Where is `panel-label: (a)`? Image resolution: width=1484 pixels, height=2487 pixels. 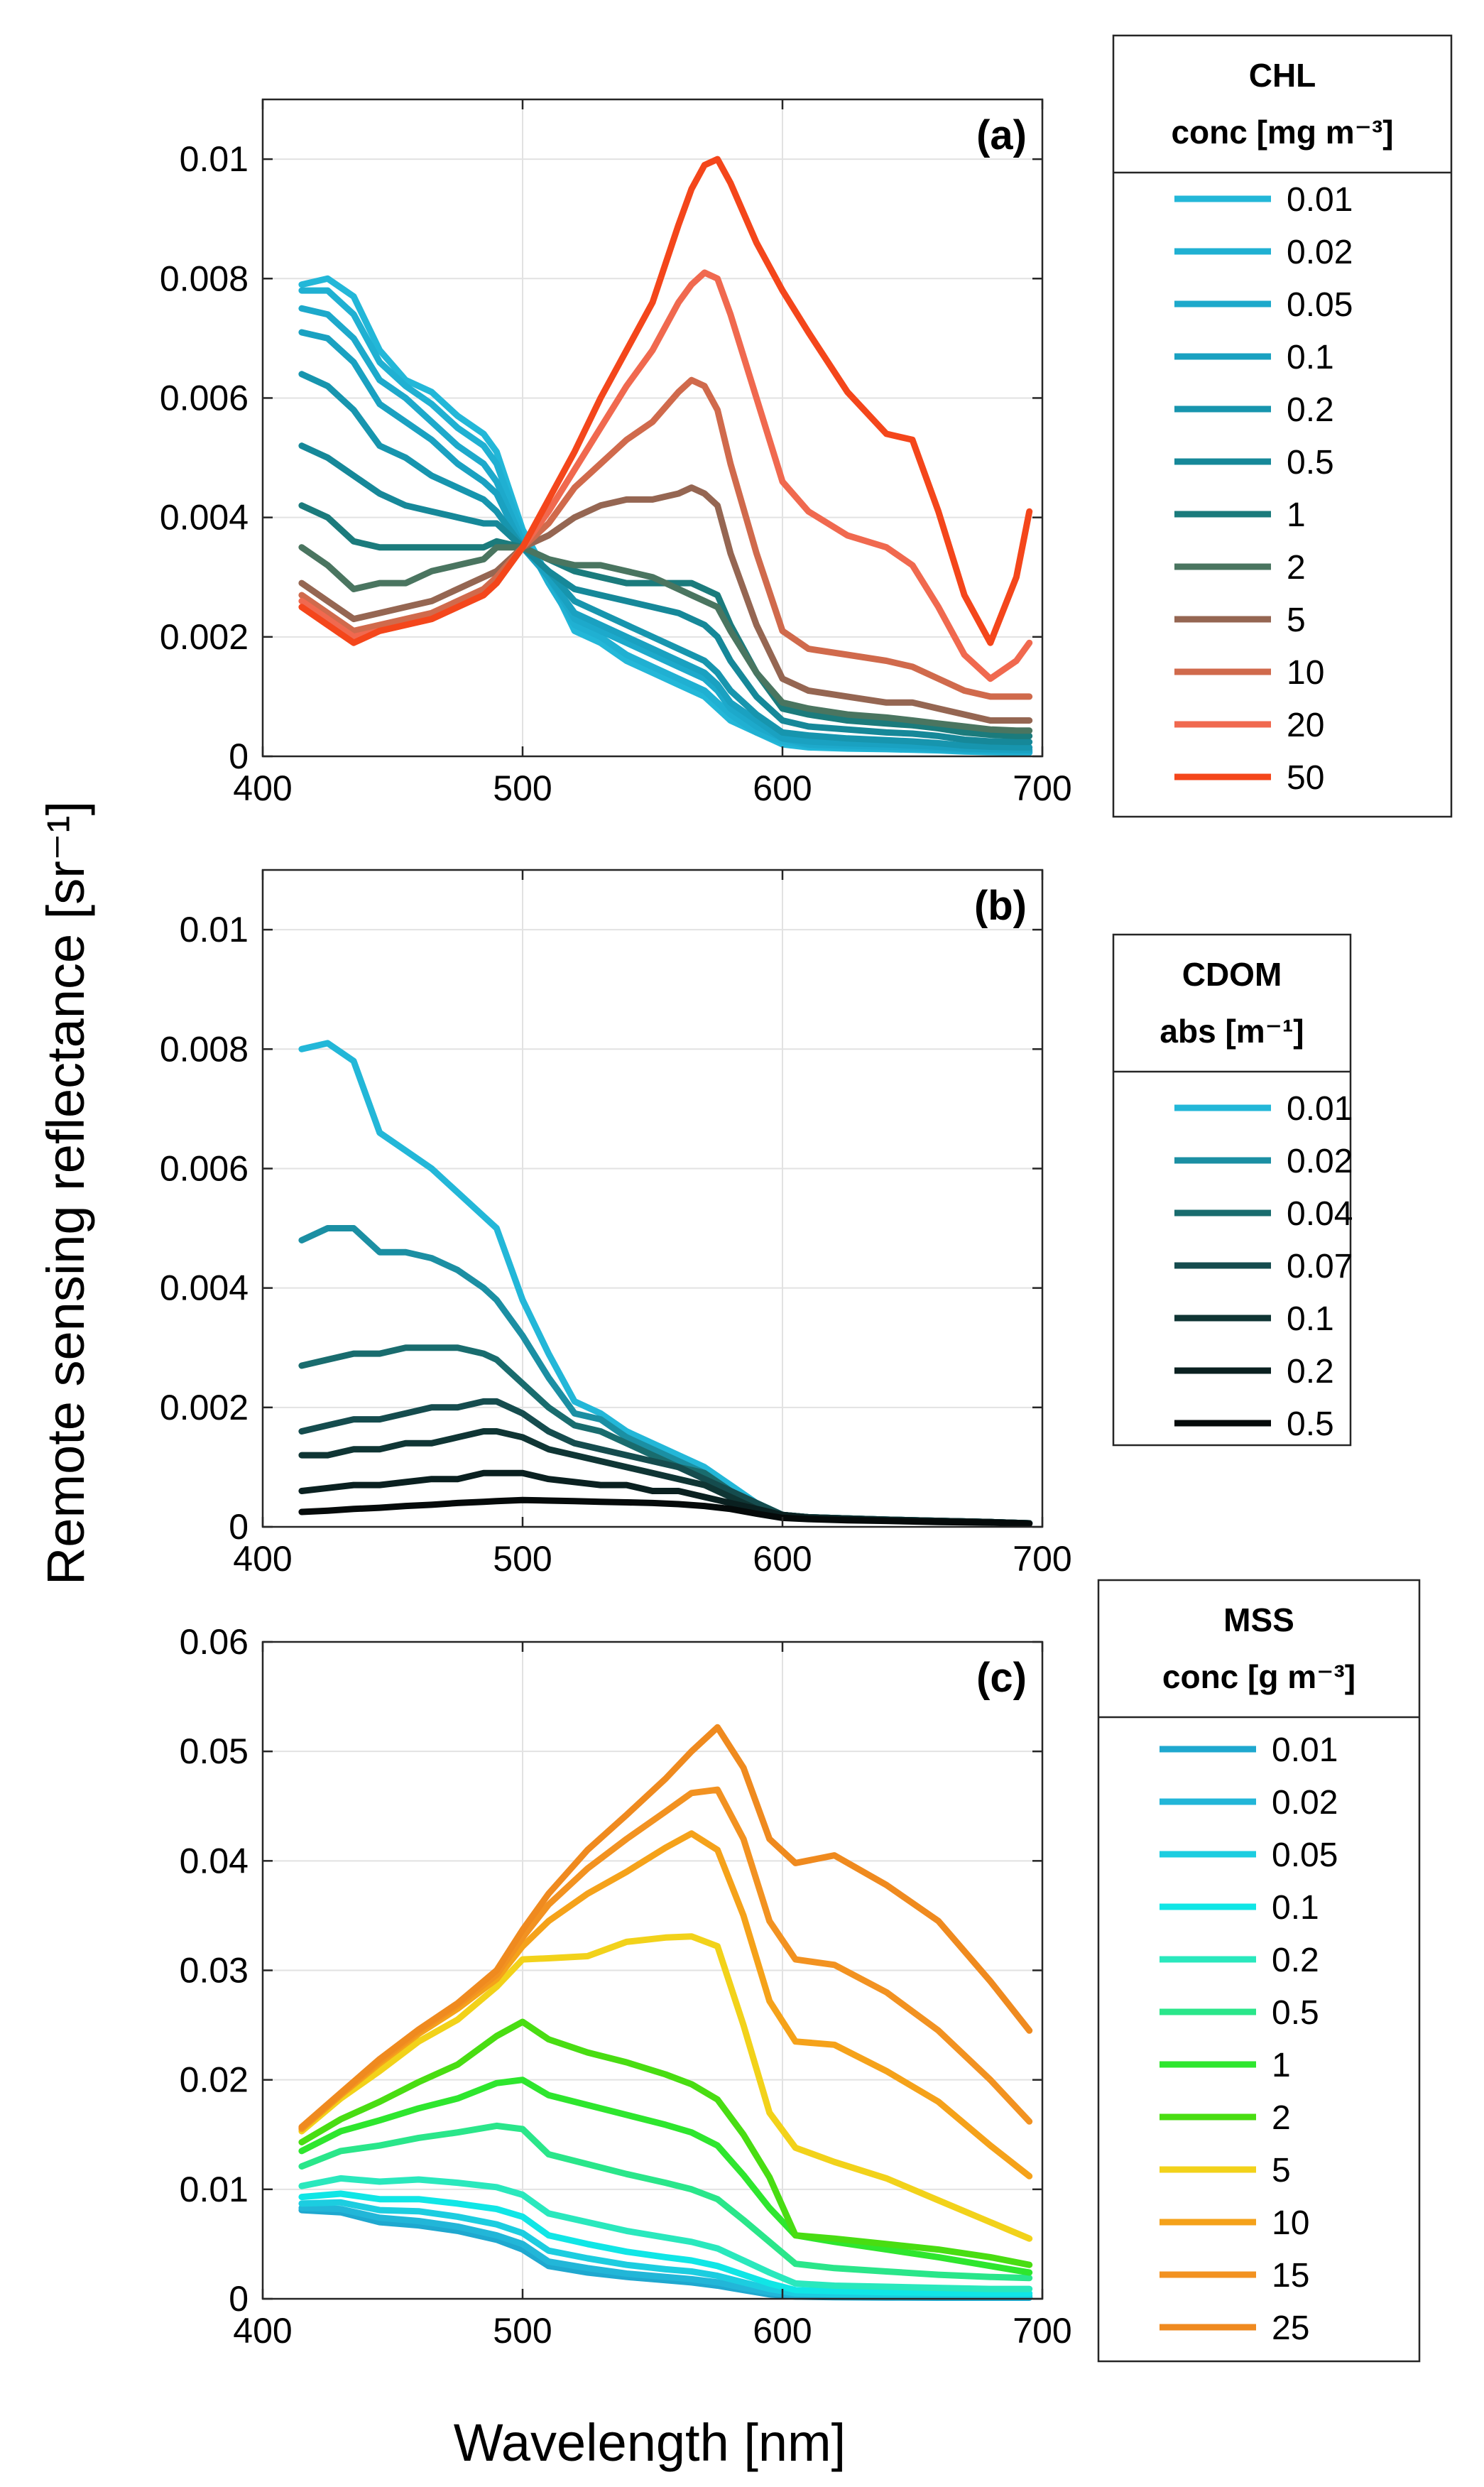 panel-label: (a) is located at coordinates (1001, 135).